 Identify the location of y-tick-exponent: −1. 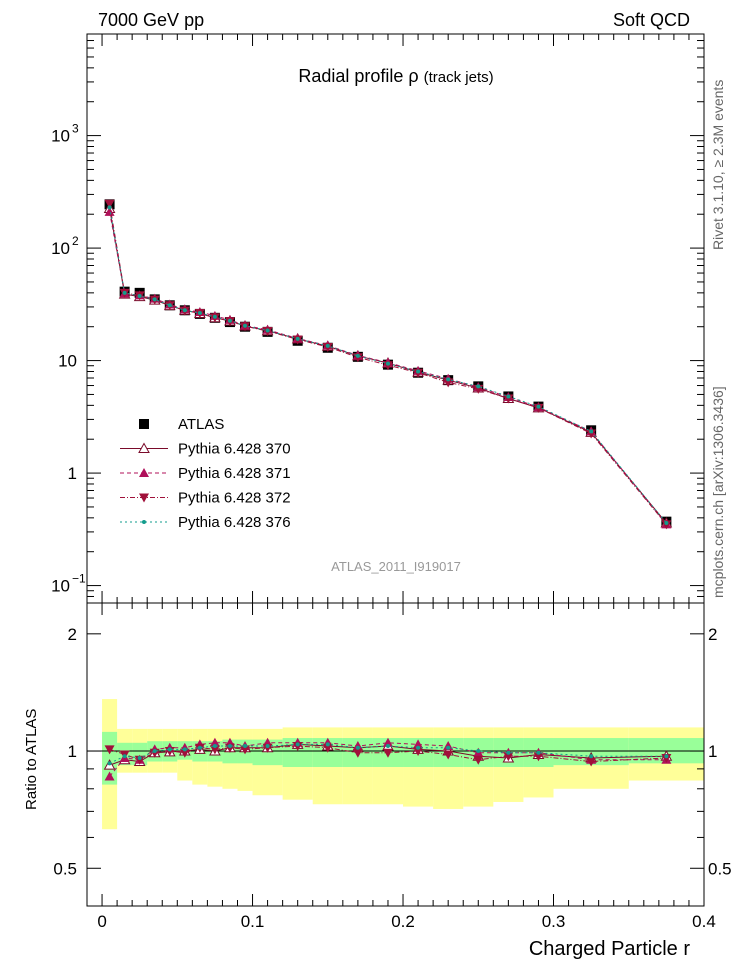
(79, 579).